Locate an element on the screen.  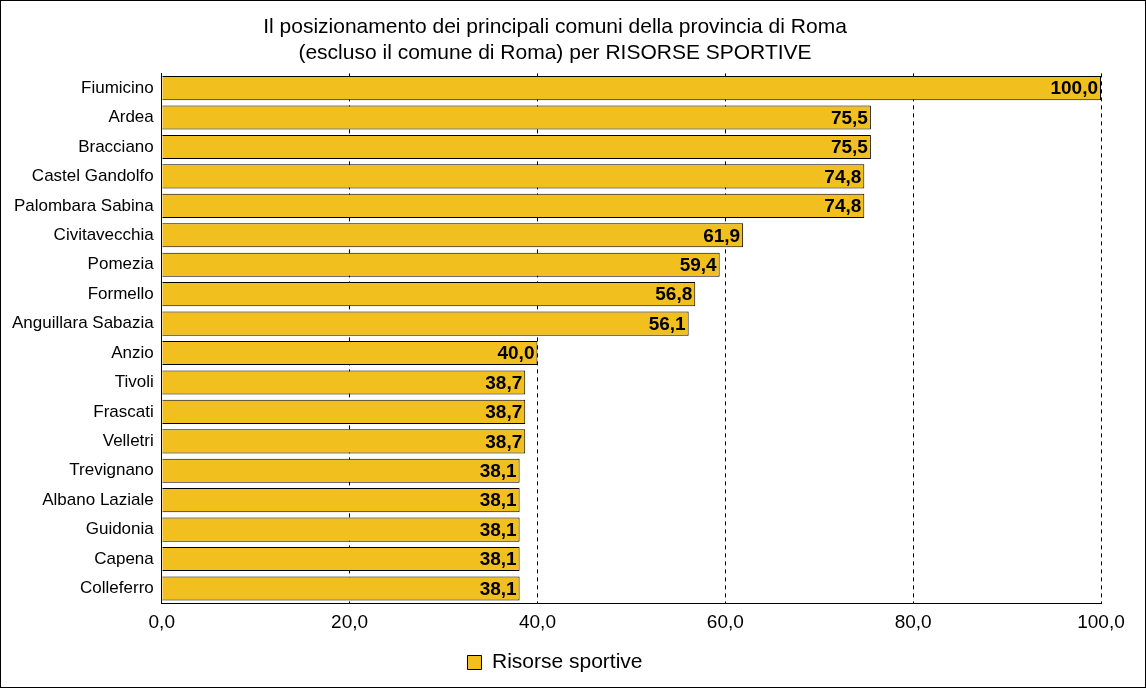
x-tick-label: 0,0 is located at coordinates (161, 621).